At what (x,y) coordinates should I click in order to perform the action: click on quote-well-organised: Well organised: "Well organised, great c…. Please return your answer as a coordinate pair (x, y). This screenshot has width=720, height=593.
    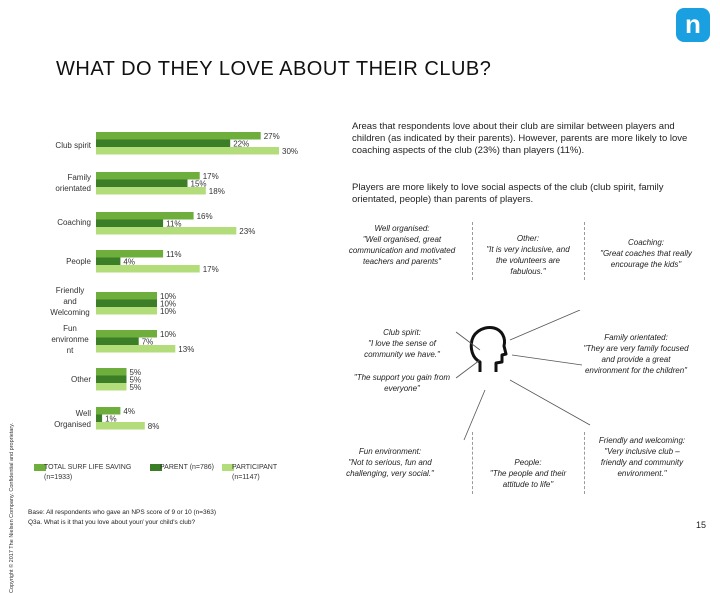
    Looking at the image, I should click on (402, 245).